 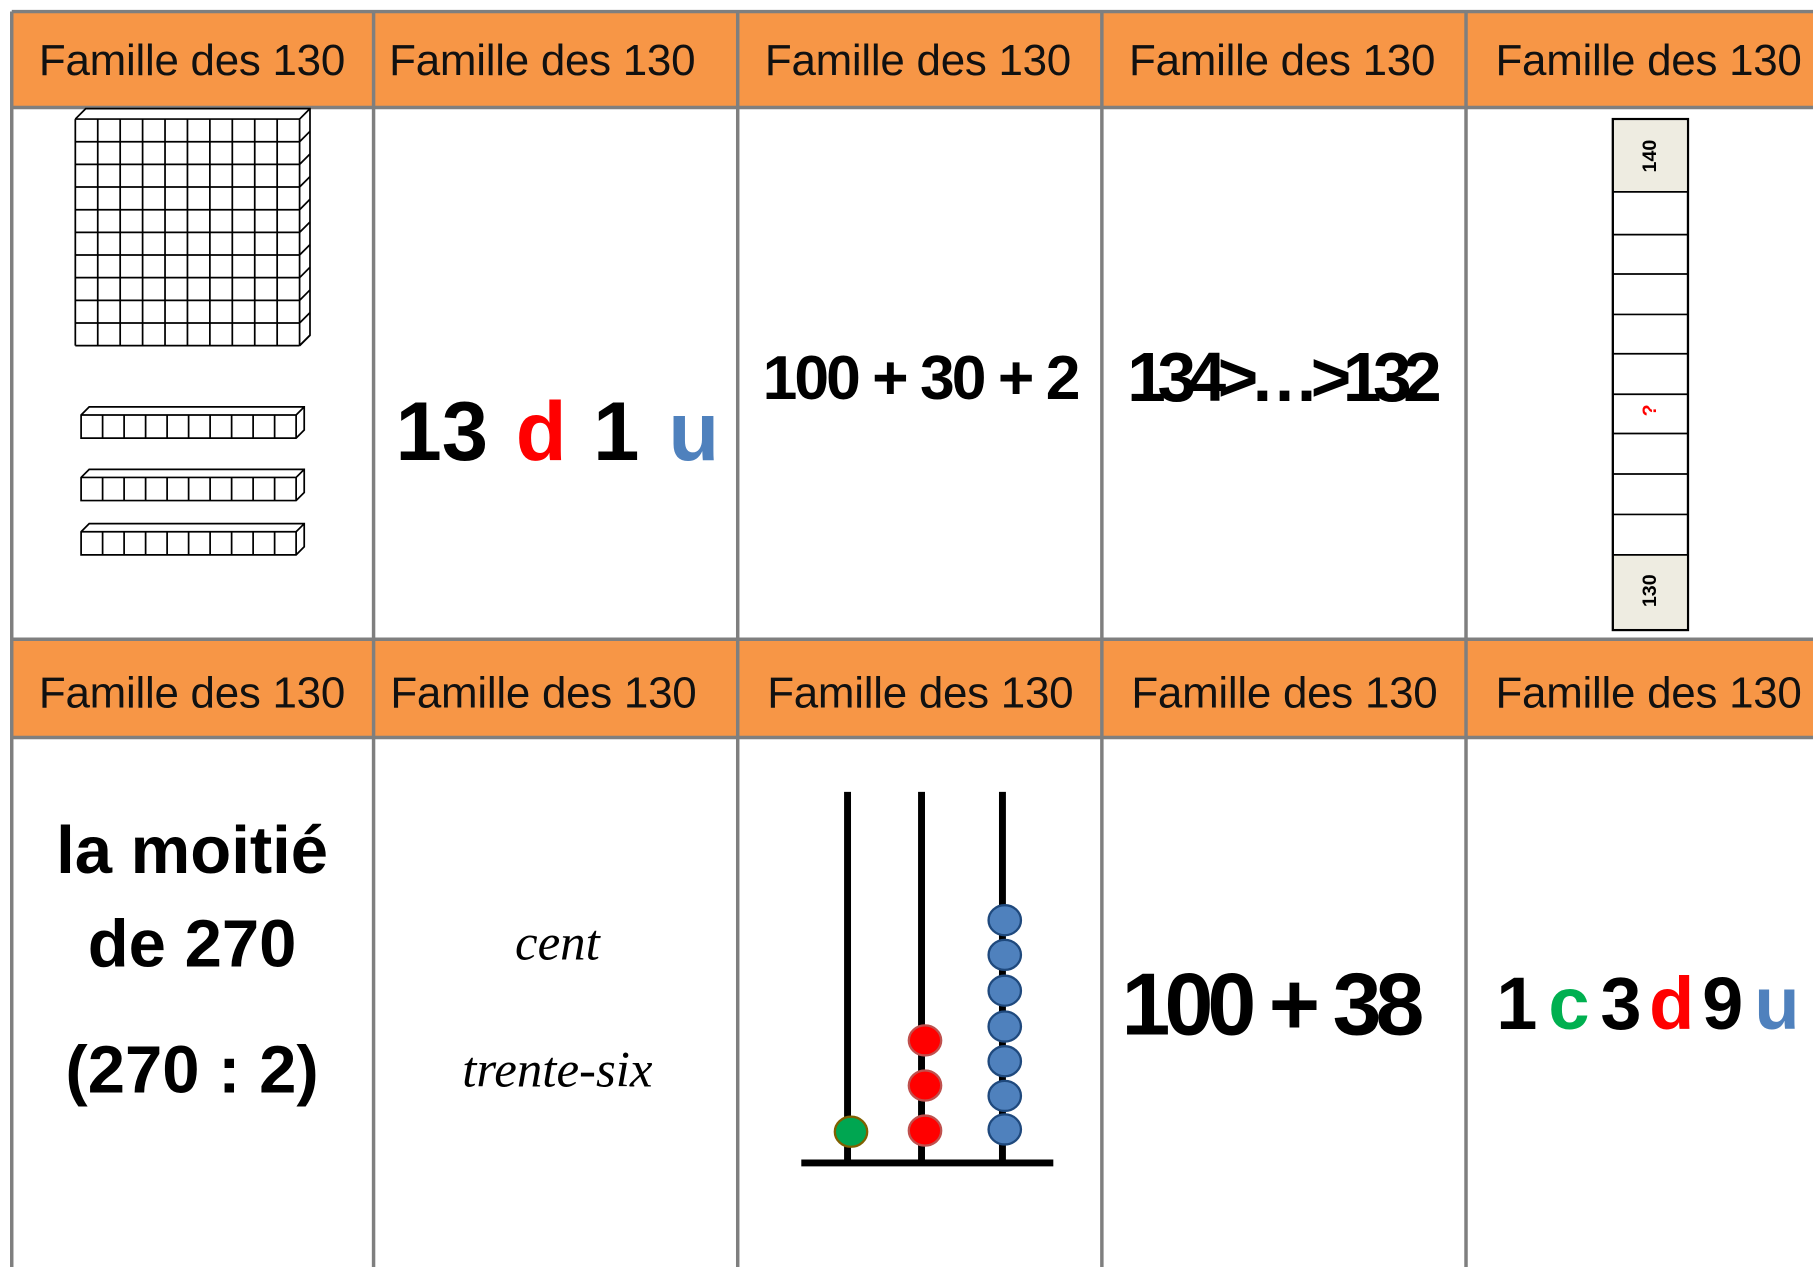 I want to click on base-ten-blocks, so click(x=192, y=331).